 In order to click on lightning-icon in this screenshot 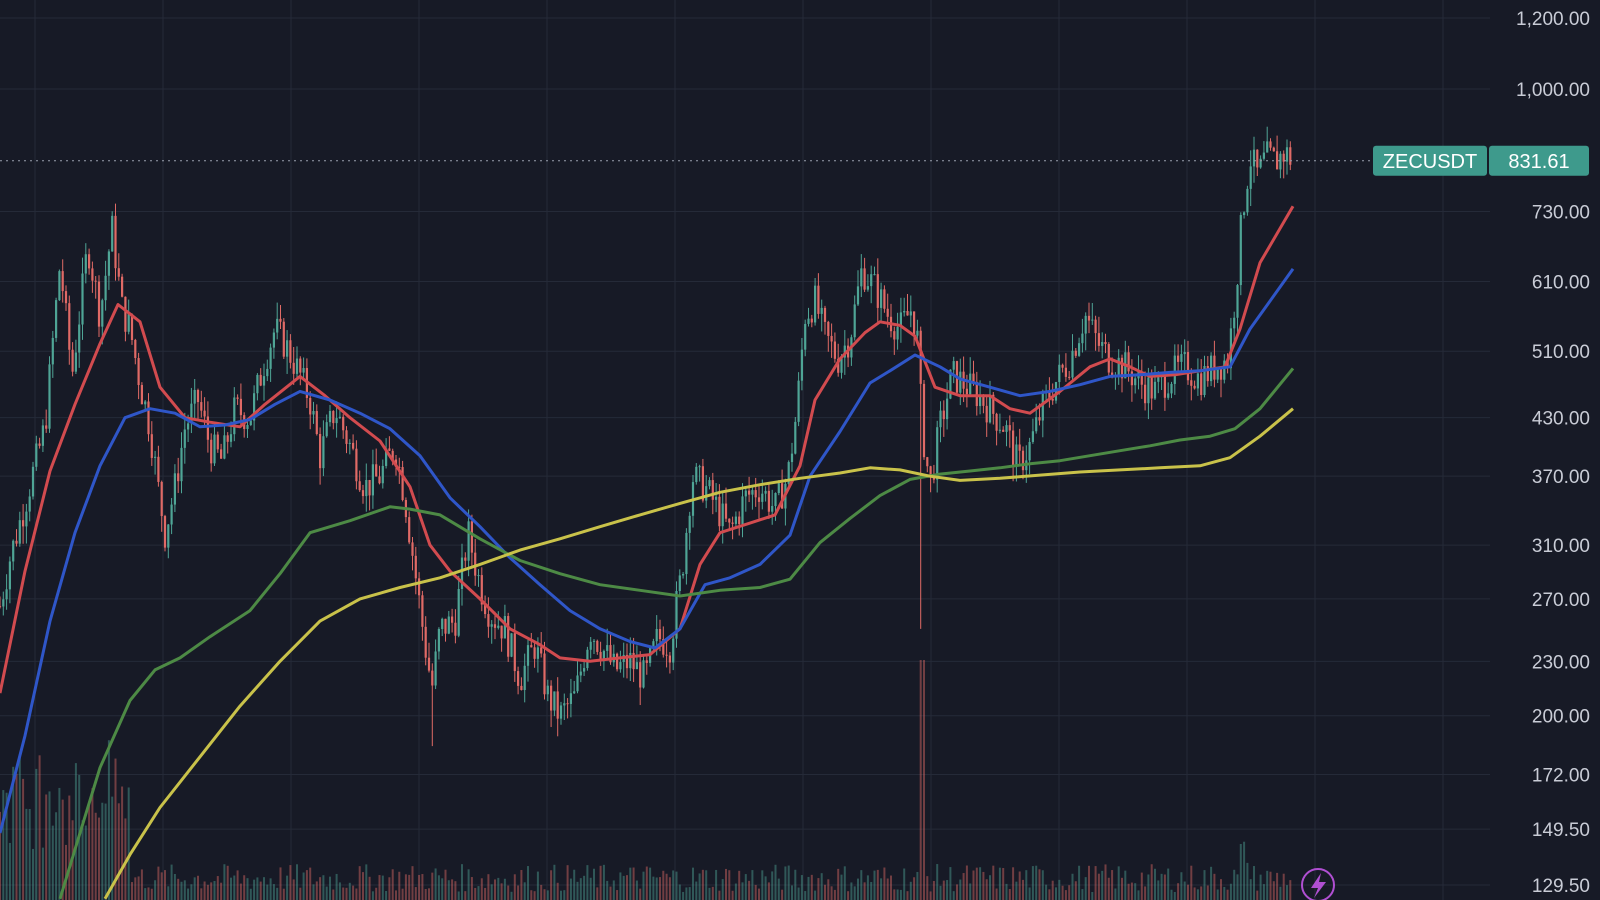, I will do `click(1318, 884)`.